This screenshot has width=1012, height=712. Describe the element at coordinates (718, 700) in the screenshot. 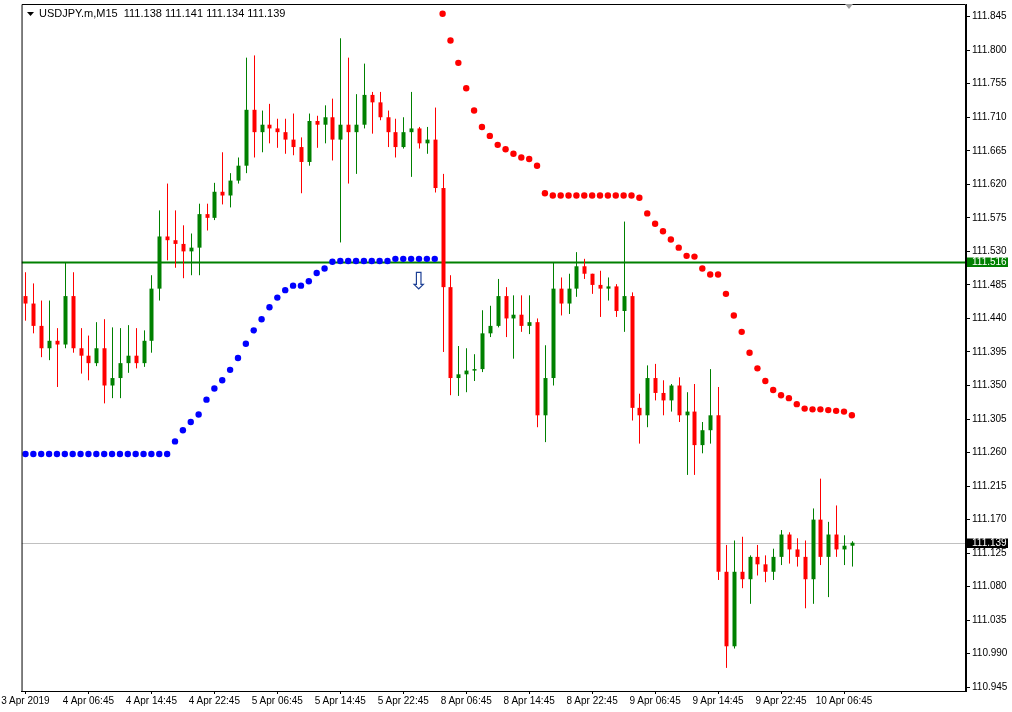

I see `x-tick-label: 9 Apr 14:45` at that location.